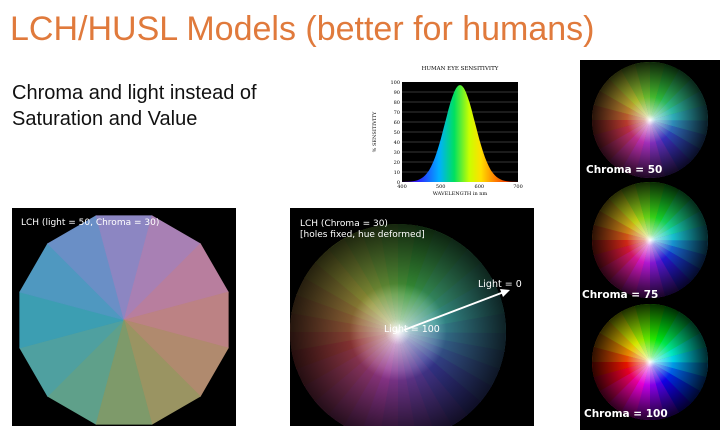 This screenshot has width=720, height=437. I want to click on ytick-label: 60, so click(397, 123).